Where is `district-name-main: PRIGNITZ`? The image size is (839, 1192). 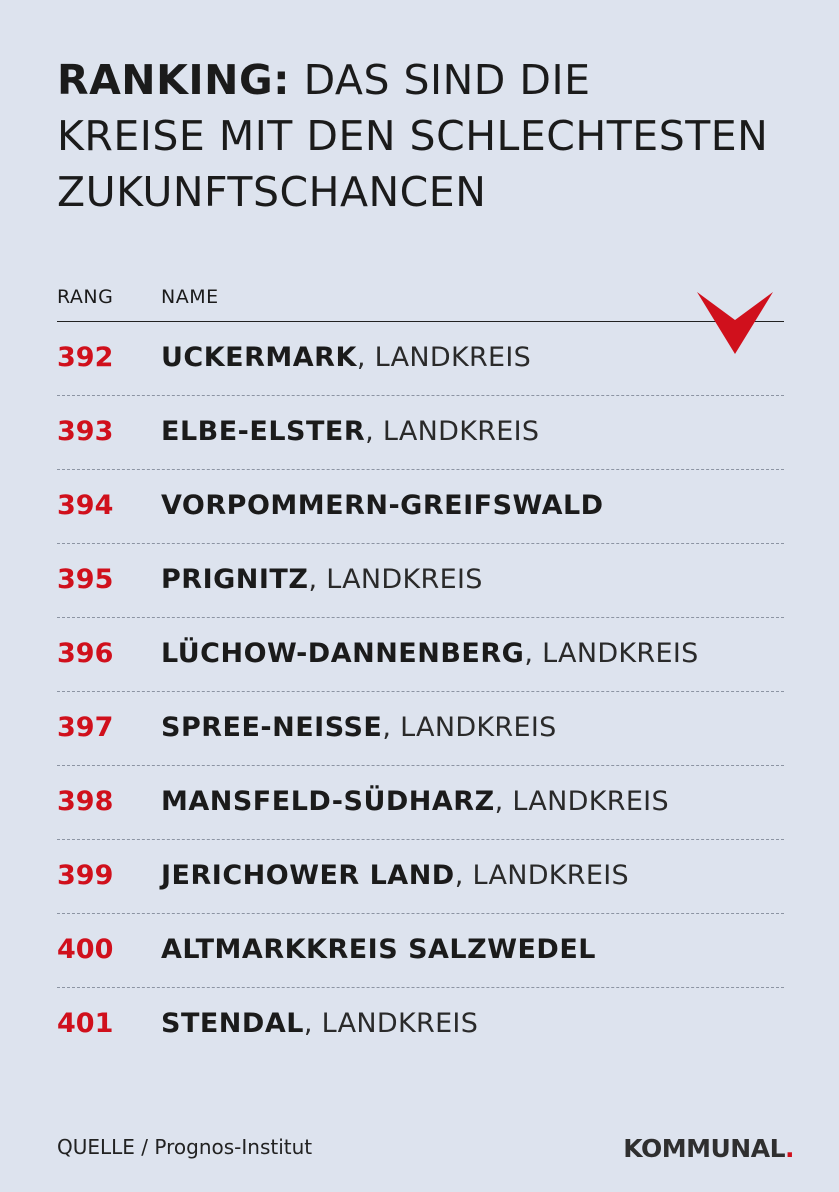
district-name-main: PRIGNITZ is located at coordinates (235, 579).